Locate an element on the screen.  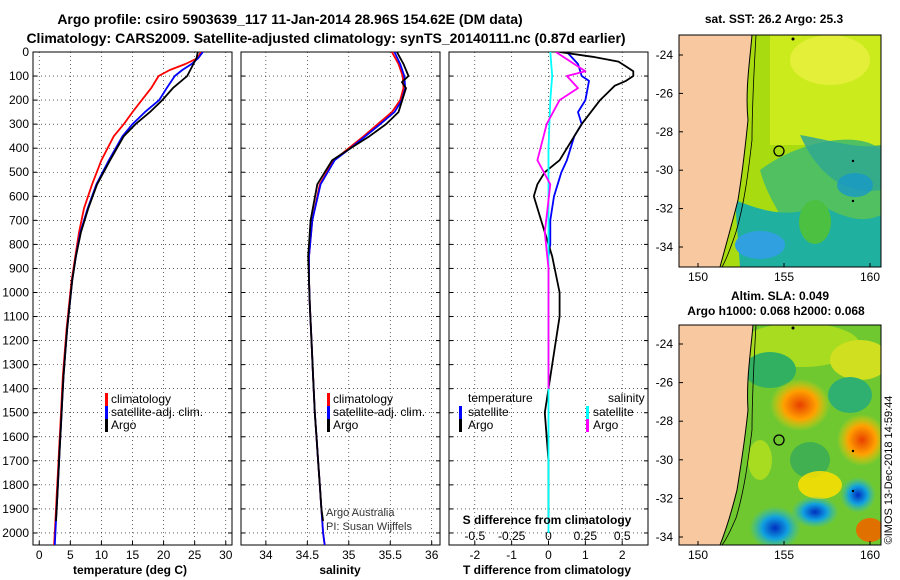
pi-note: PI: Susan Wijffels is located at coordinates (369, 527).